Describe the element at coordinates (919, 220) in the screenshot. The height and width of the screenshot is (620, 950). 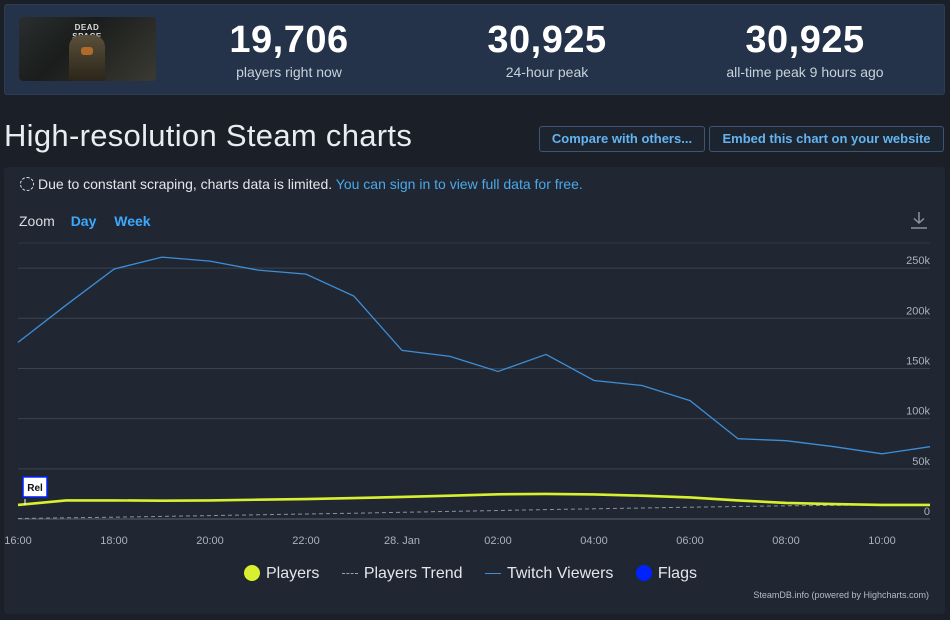
I see `download-icon` at that location.